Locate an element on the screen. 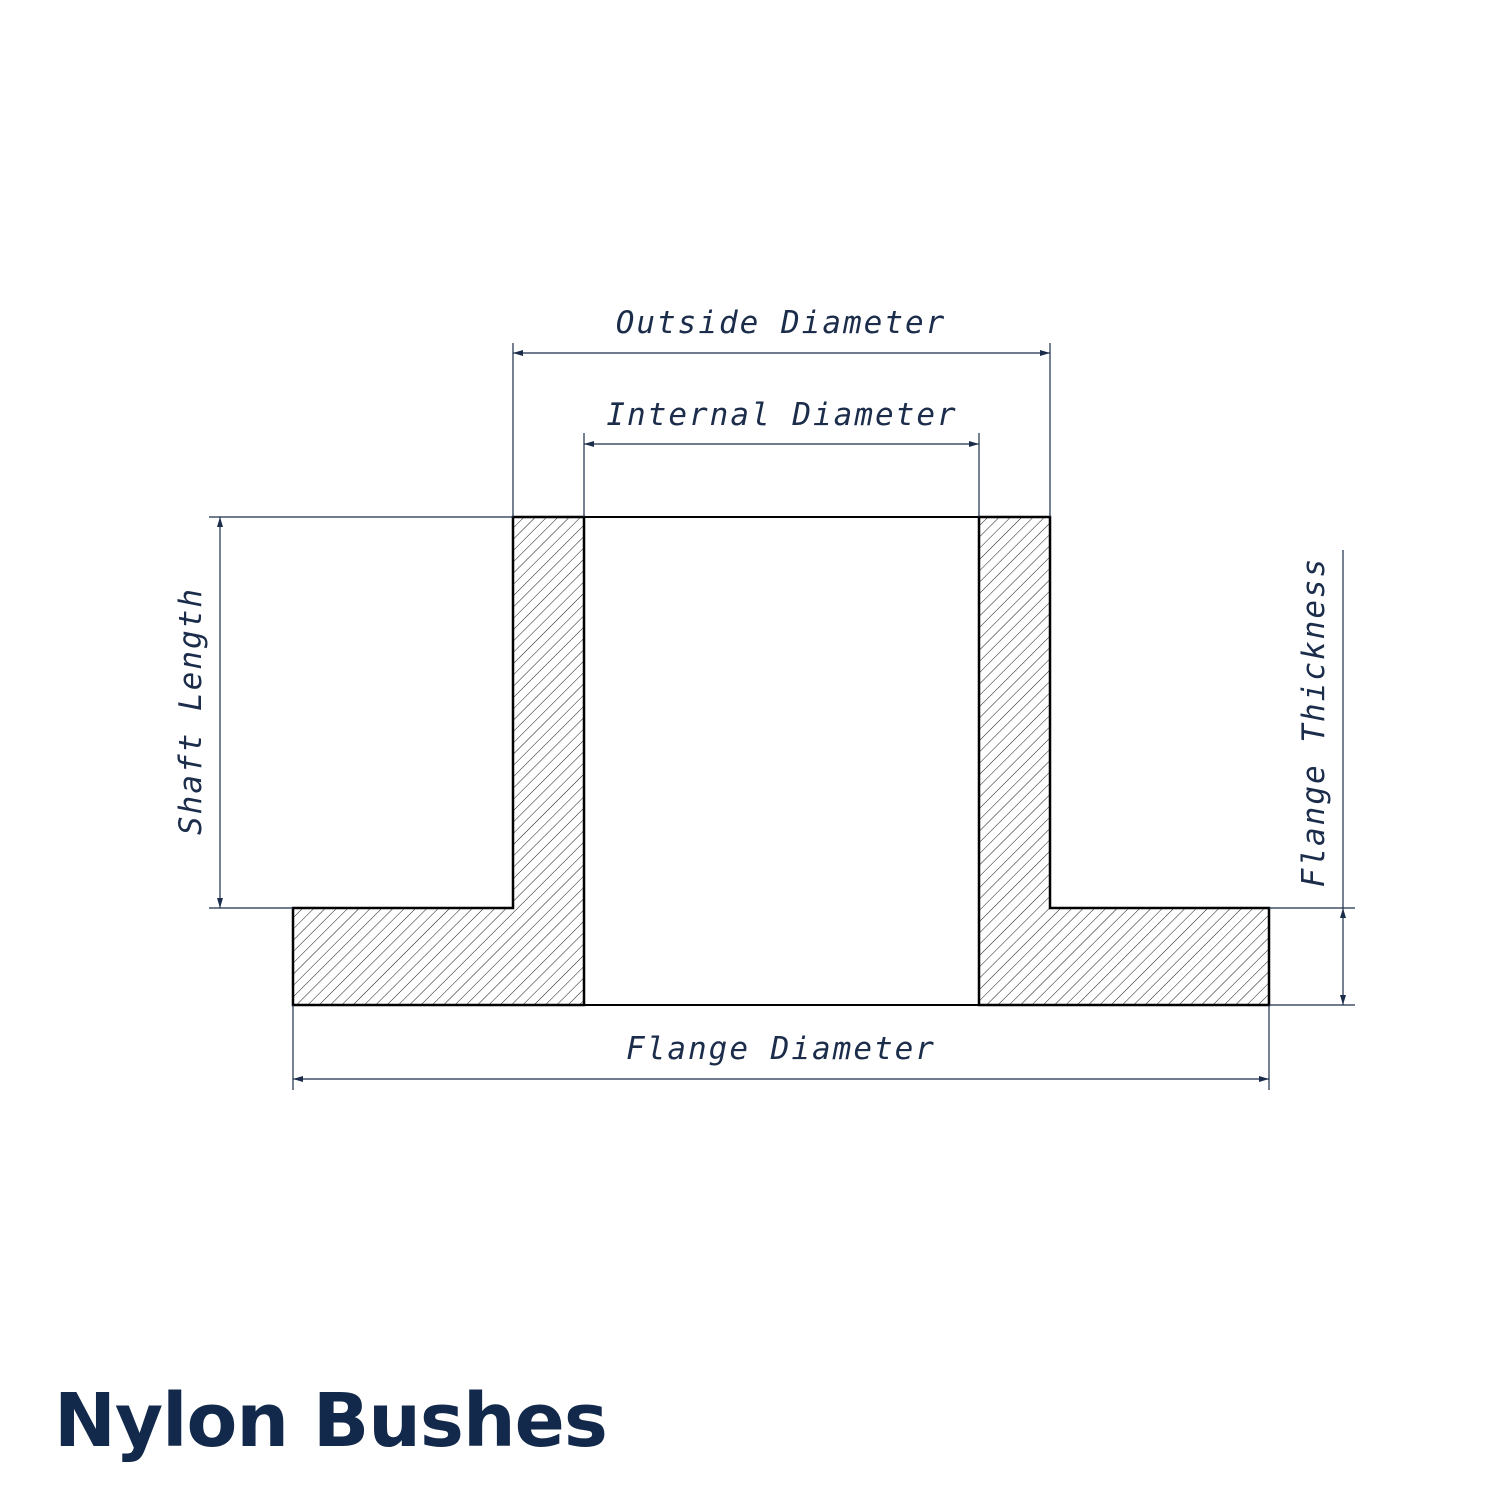 Image resolution: width=1500 pixels, height=1500 pixels. left-wall-section is located at coordinates (438, 761).